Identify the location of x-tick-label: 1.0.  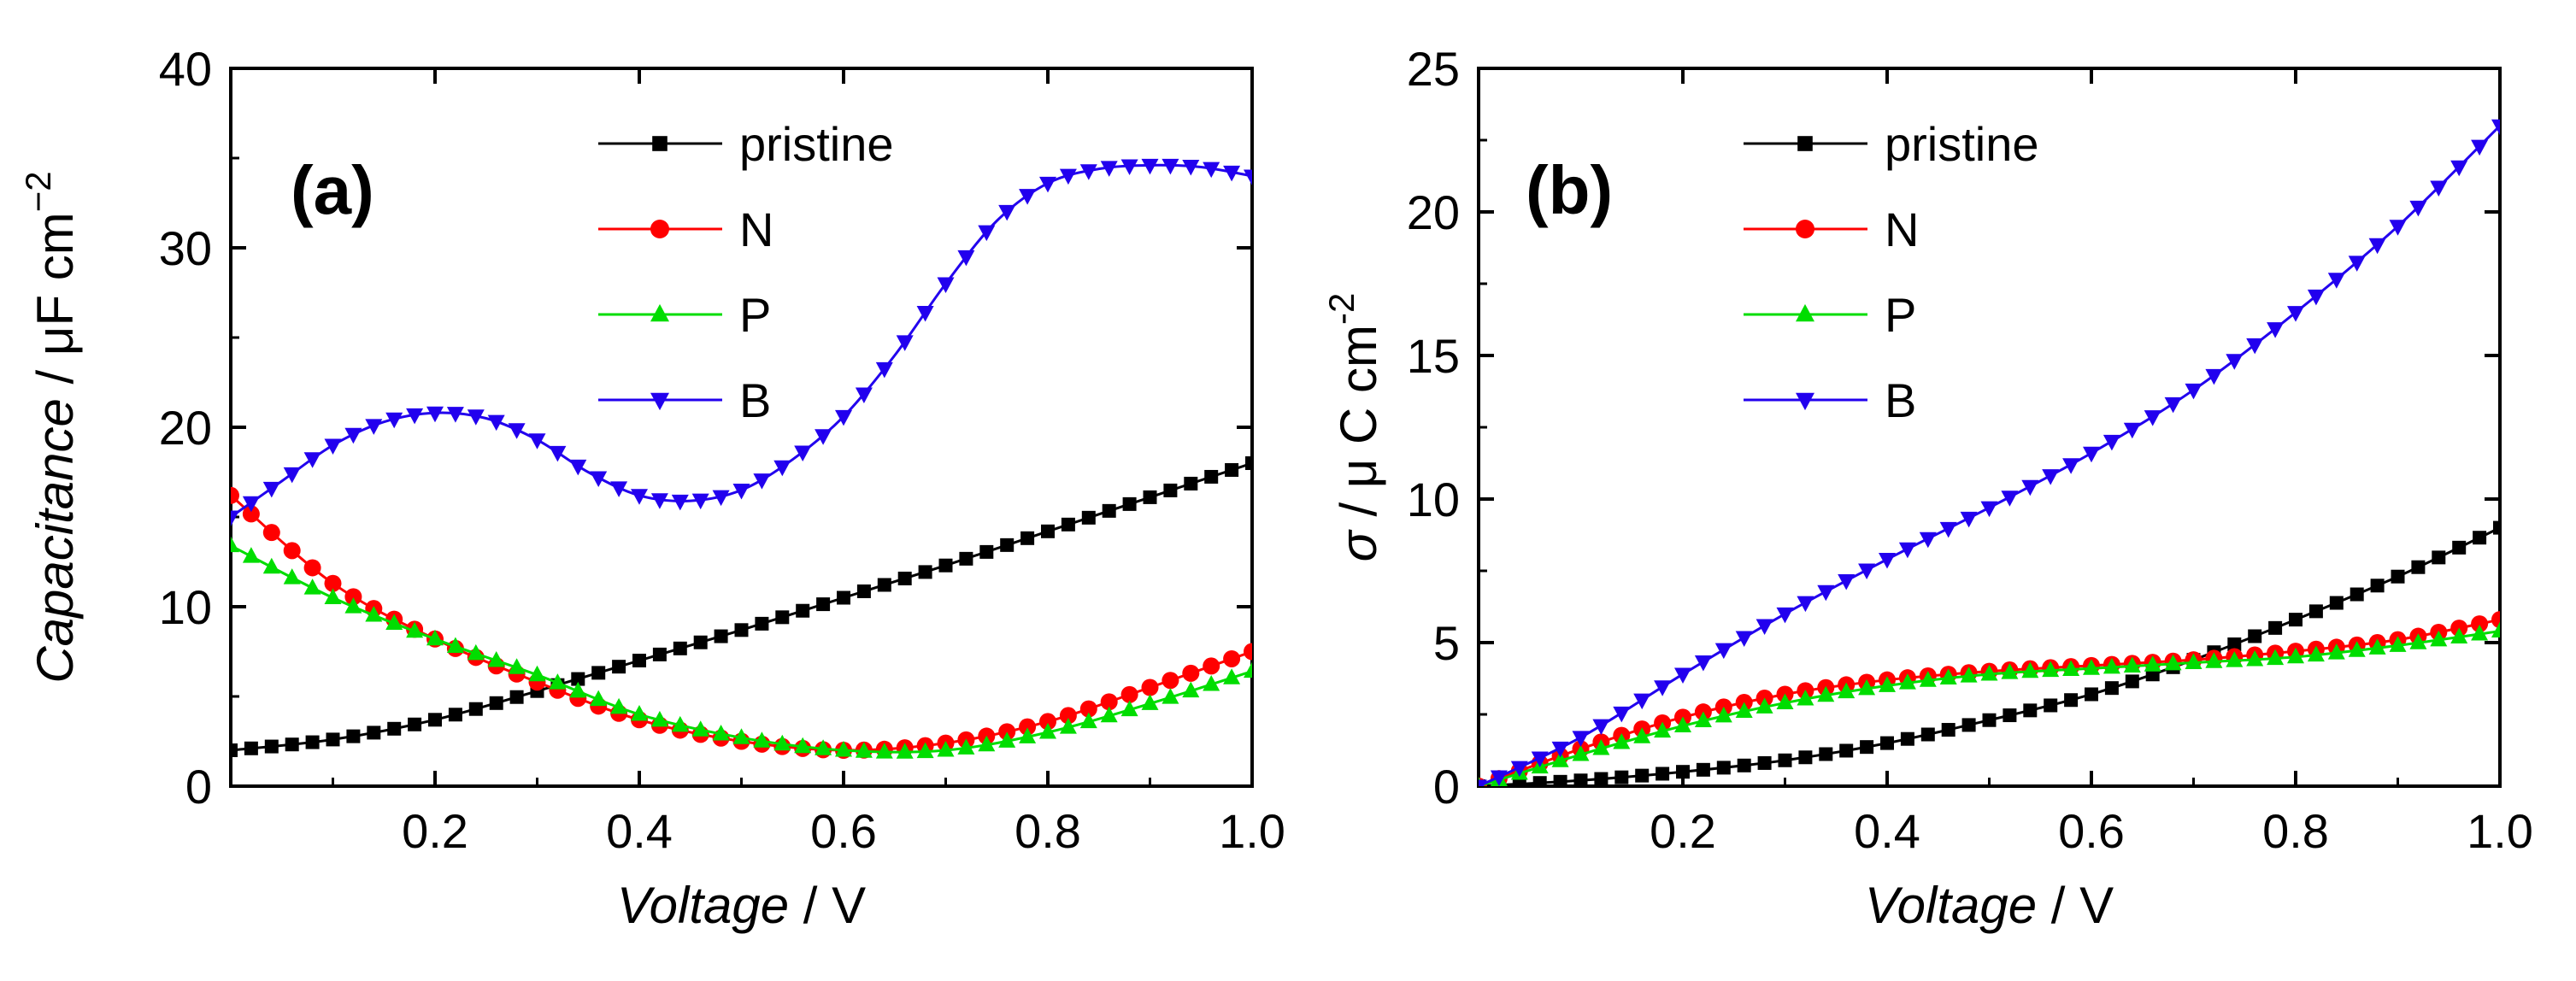
(1252, 831).